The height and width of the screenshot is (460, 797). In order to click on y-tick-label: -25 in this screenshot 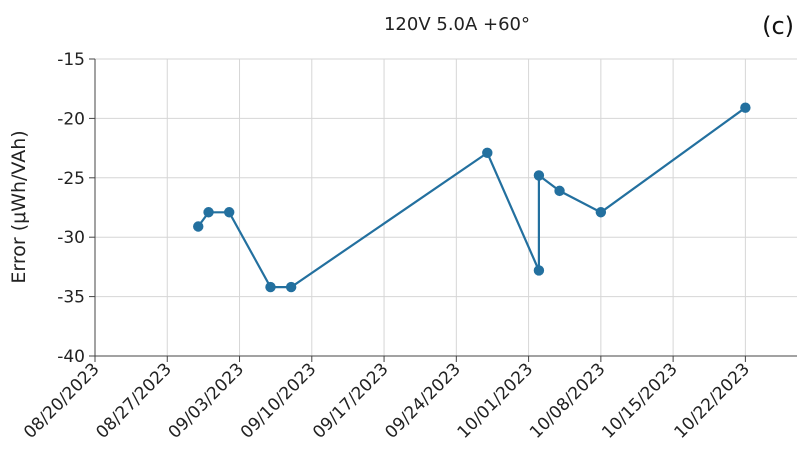, I will do `click(71, 179)`.